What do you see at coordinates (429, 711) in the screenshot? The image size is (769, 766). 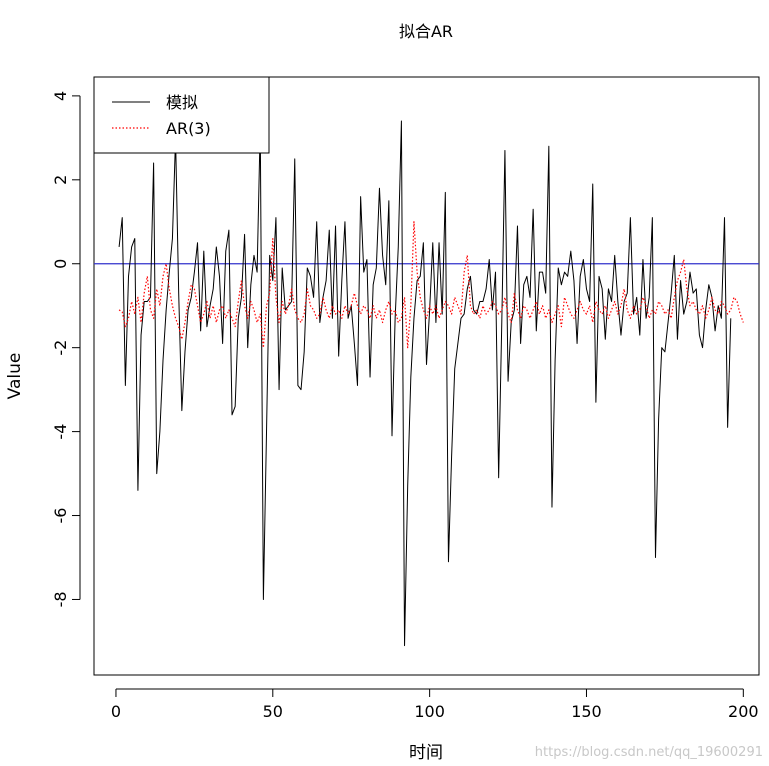 I see `x-tick-label: 100` at bounding box center [429, 711].